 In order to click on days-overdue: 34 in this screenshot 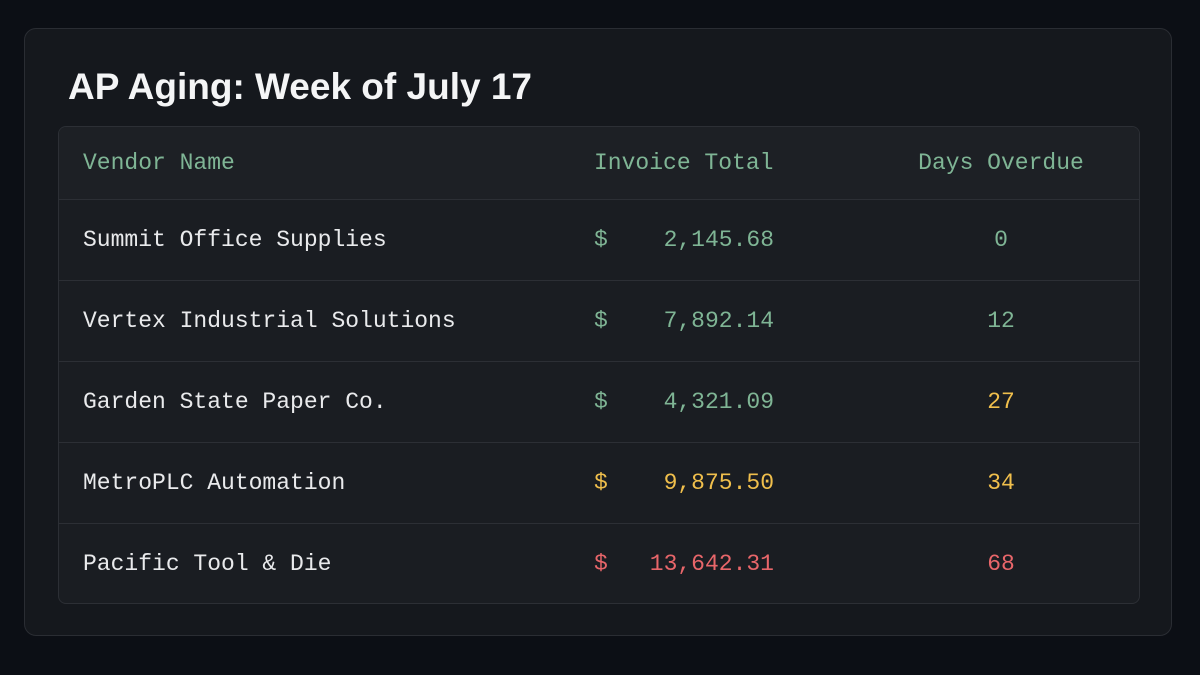, I will do `click(1001, 483)`.